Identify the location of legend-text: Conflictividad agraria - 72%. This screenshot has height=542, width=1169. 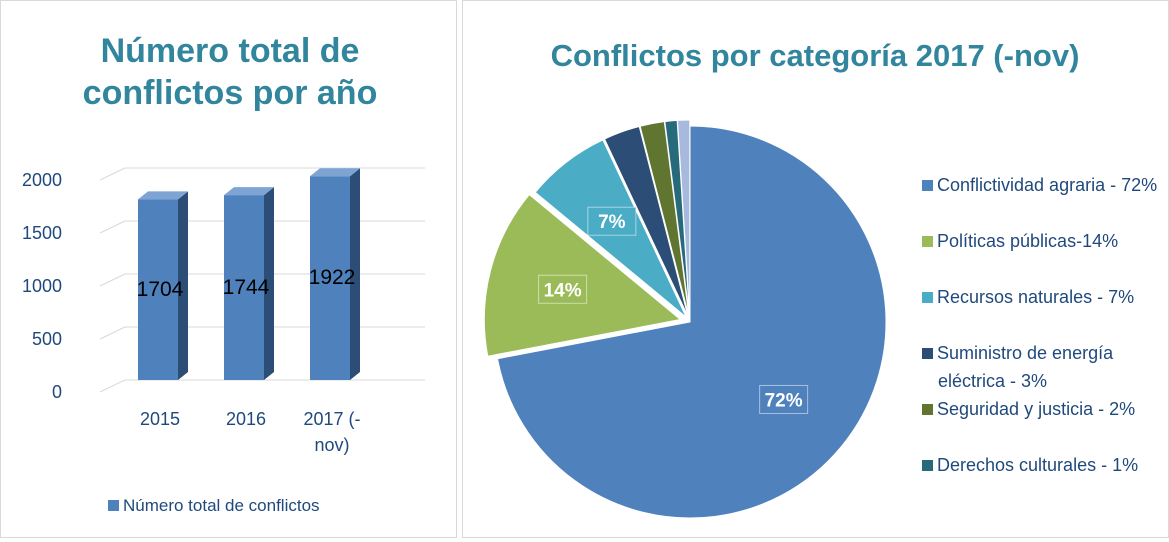
(1047, 185).